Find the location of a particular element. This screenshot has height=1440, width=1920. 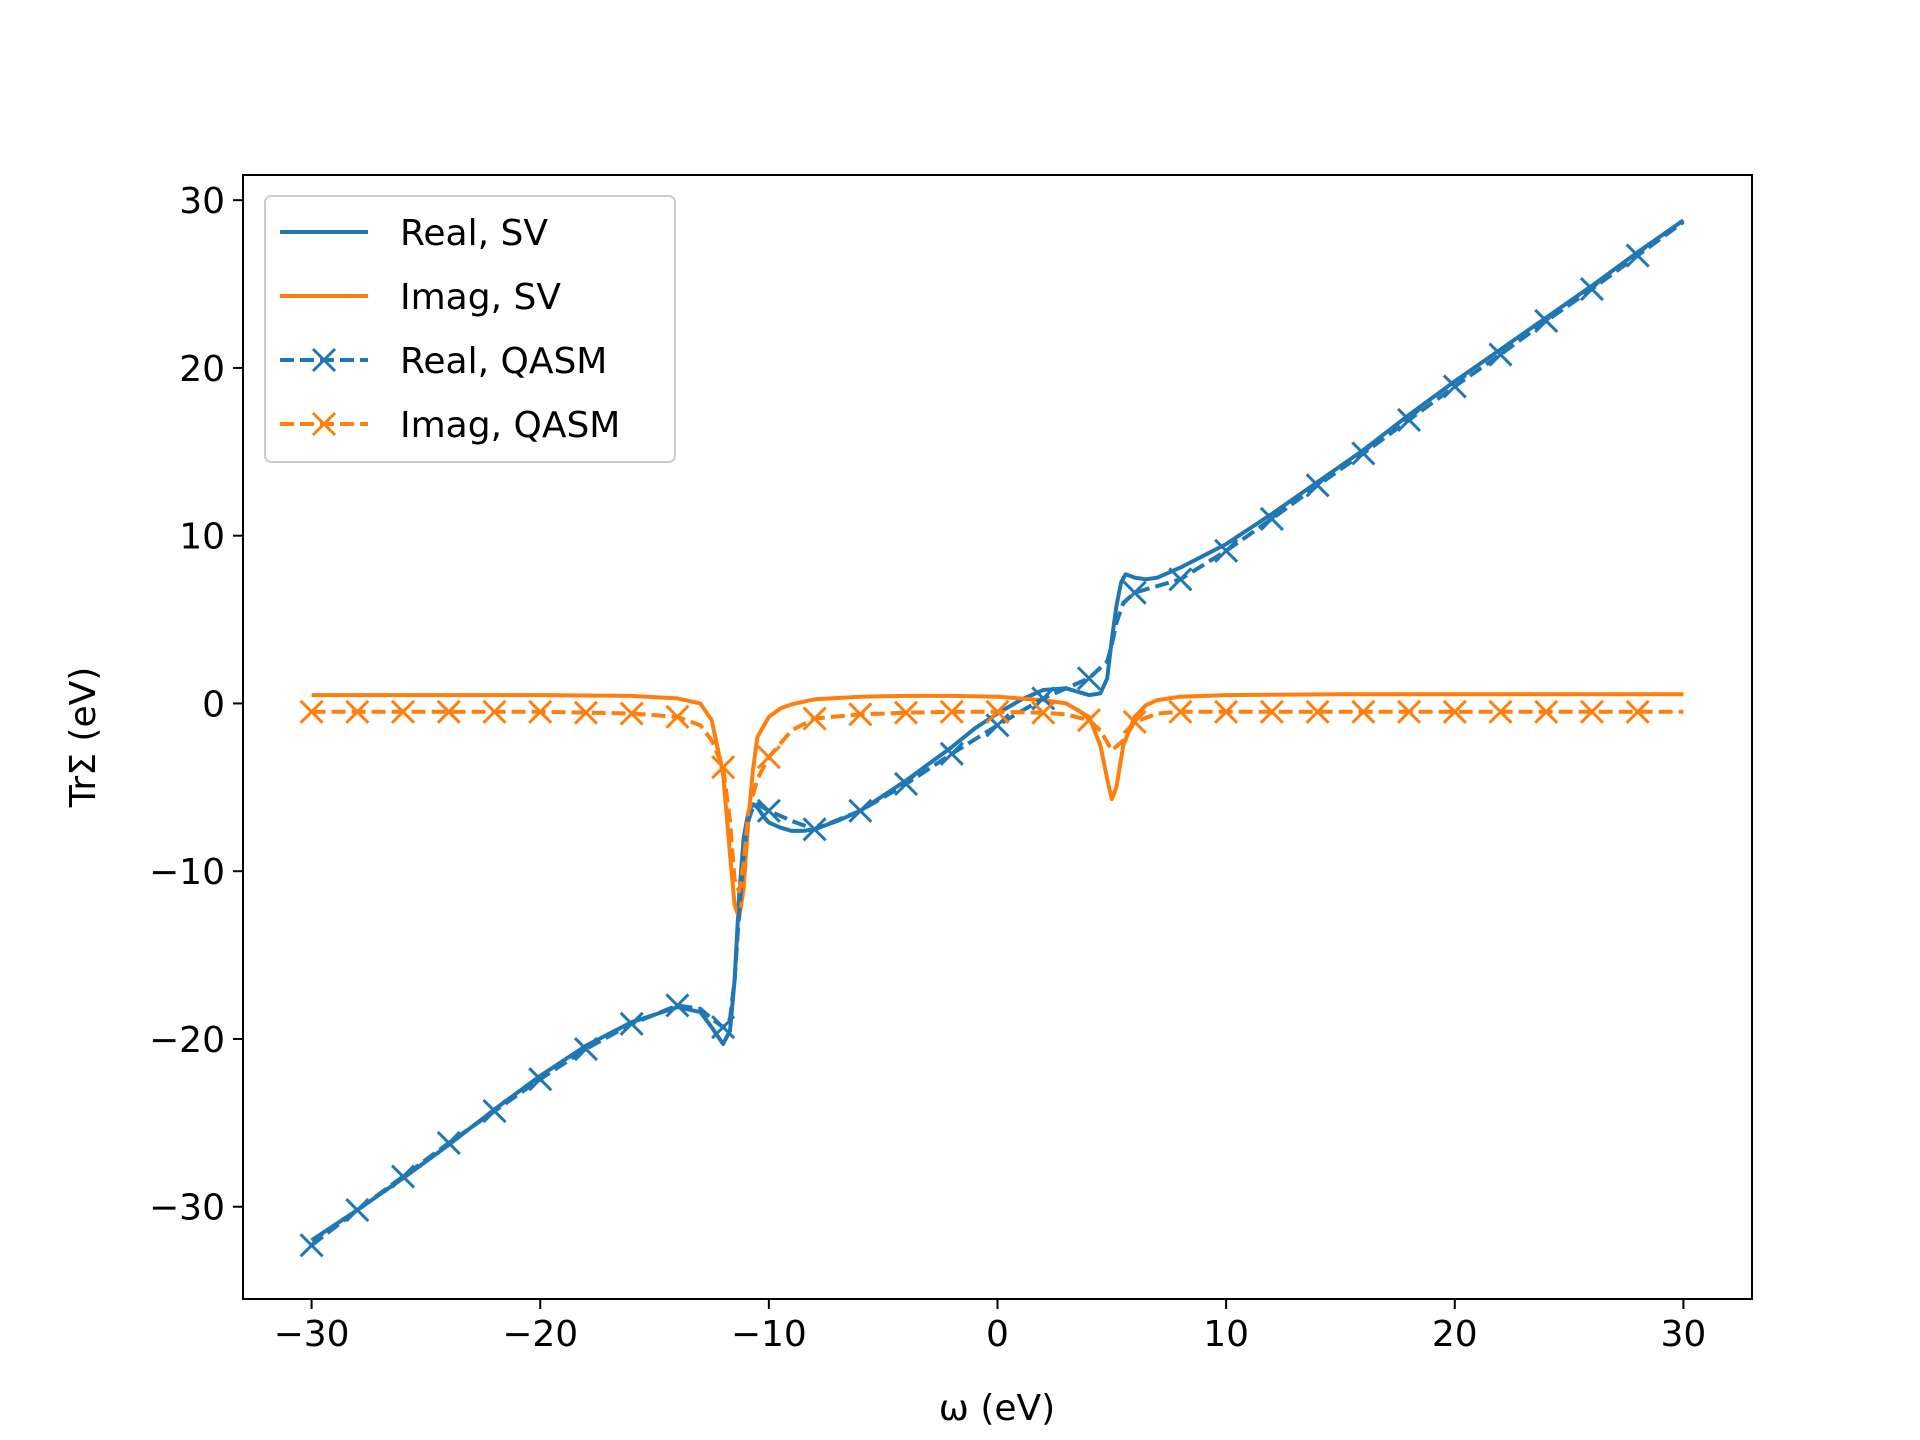

y-axis: −30 −20 −10 0 10 20 30 is located at coordinates (196, 705).